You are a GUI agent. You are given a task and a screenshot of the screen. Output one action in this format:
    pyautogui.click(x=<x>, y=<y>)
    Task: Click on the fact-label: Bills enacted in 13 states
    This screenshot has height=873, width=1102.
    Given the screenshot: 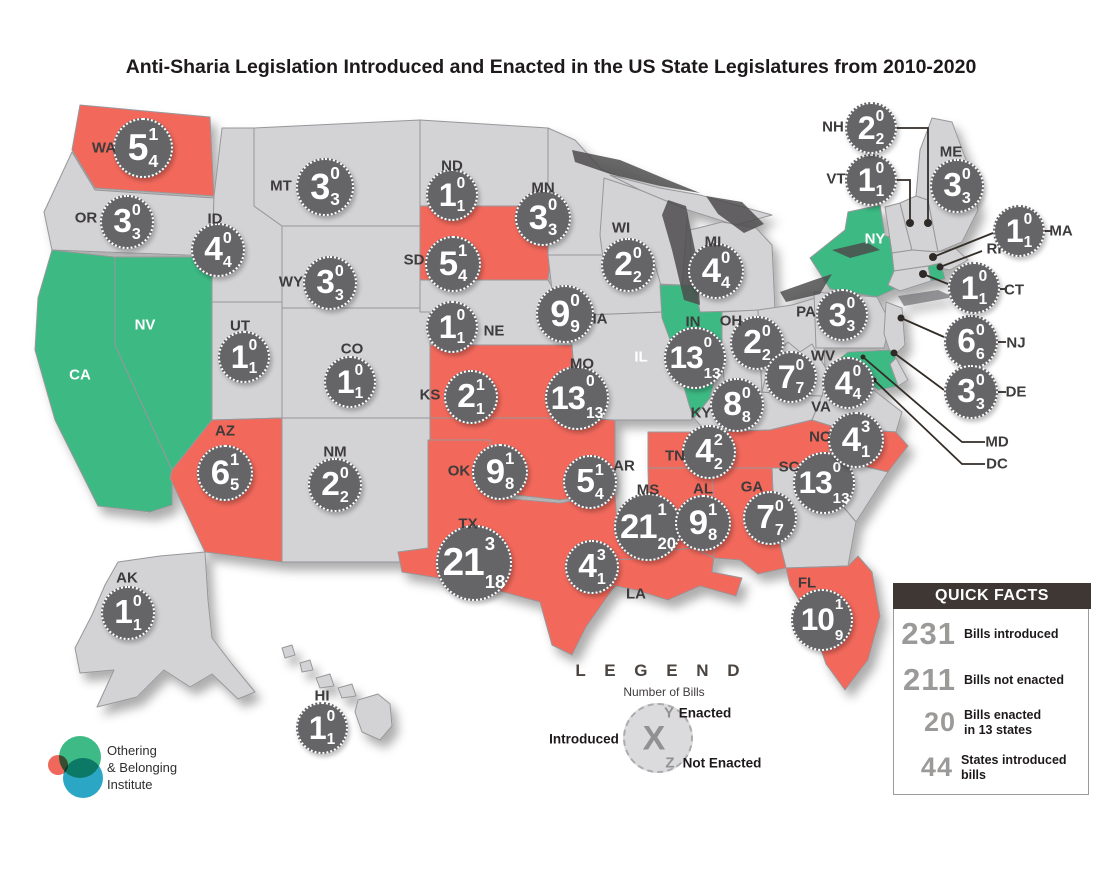 What is the action you would take?
    pyautogui.click(x=1003, y=722)
    